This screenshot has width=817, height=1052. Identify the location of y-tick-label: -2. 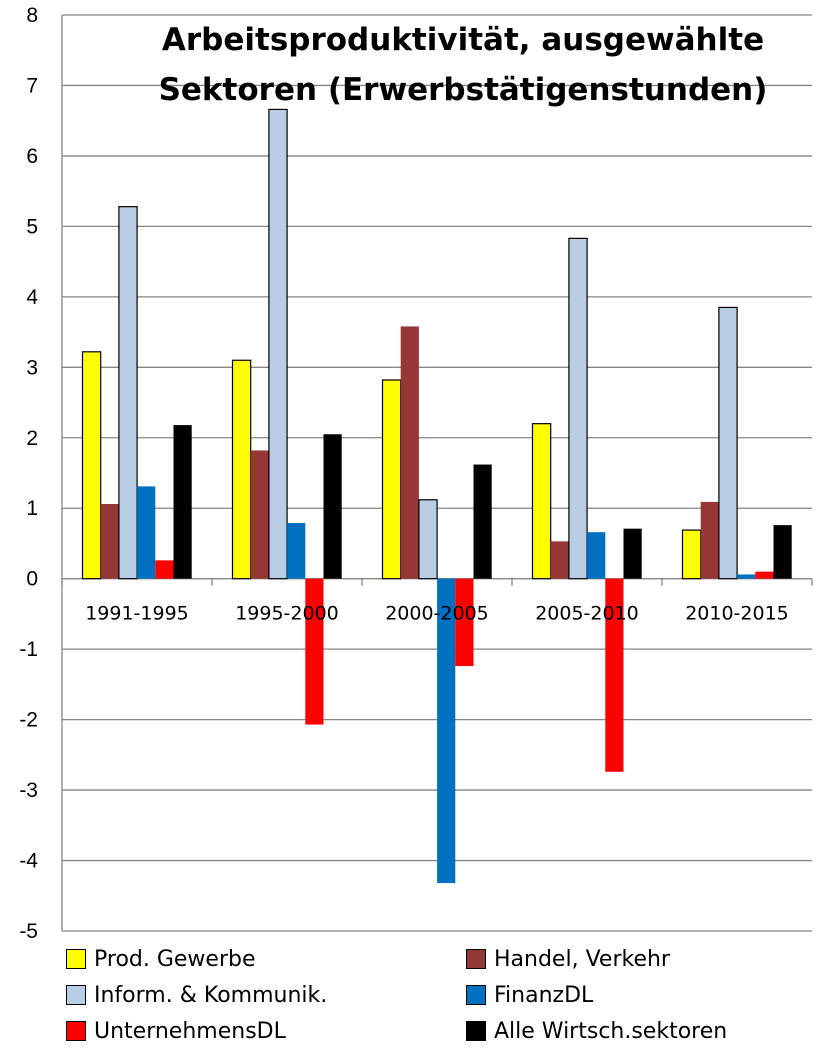
(28, 720).